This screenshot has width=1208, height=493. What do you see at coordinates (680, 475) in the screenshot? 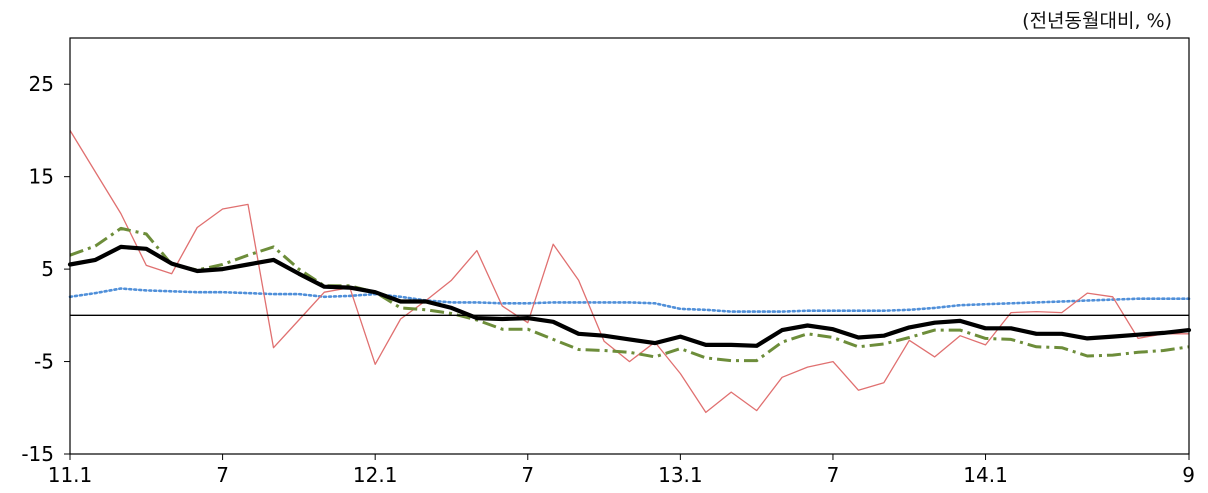
I see `x-tick-label: 13.1` at bounding box center [680, 475].